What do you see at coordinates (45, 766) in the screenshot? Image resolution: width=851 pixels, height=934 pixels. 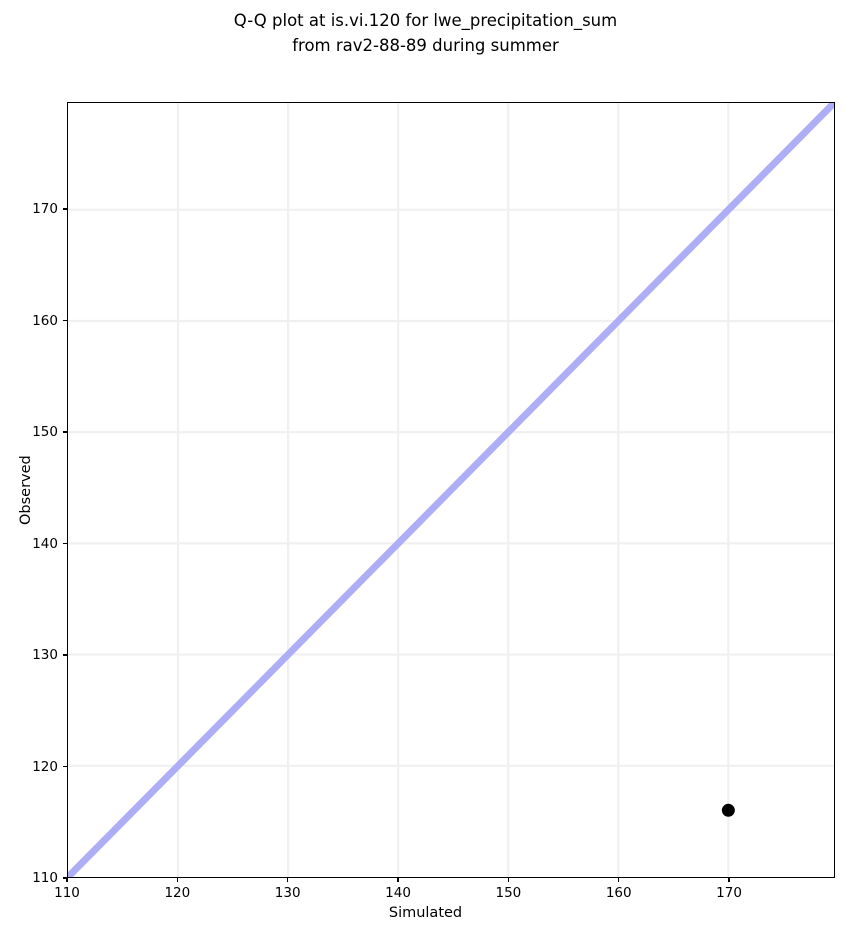 I see `y-tick-label: 120` at bounding box center [45, 766].